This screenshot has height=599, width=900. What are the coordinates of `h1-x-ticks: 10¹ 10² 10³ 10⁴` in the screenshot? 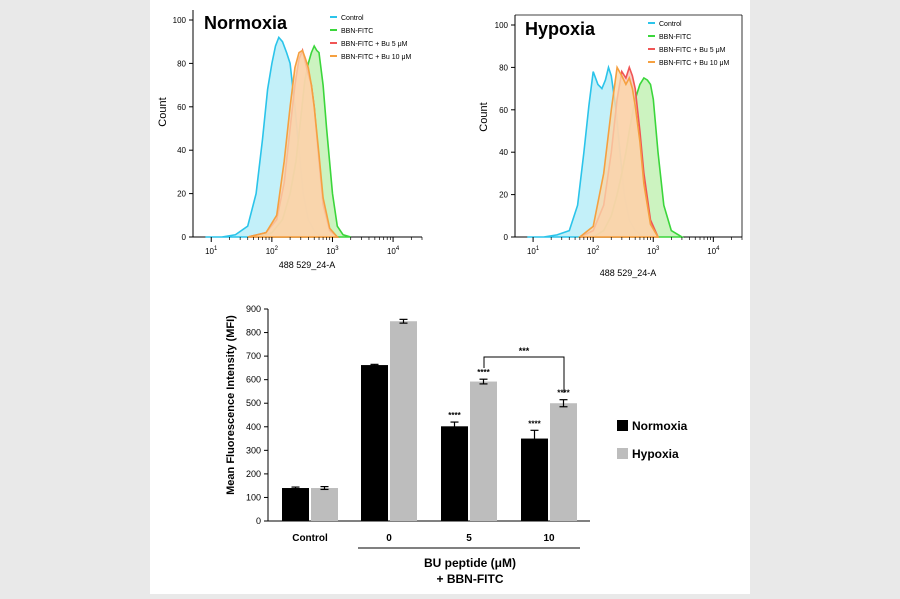 It's located at (635, 246).